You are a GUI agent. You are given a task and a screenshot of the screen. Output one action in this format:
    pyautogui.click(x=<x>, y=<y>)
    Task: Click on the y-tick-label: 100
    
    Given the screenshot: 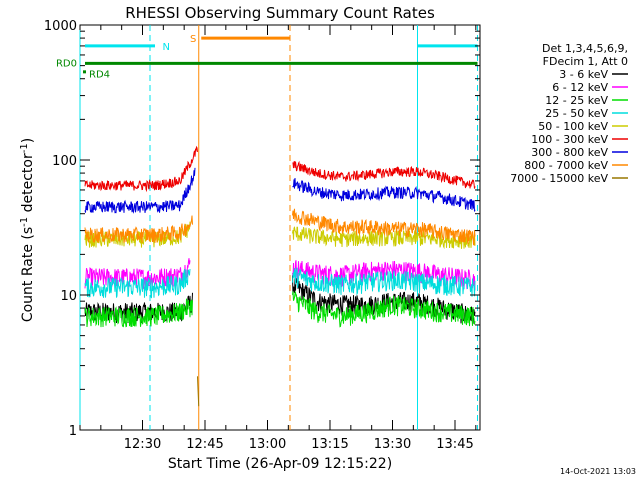 What is the action you would take?
    pyautogui.click(x=64, y=161)
    